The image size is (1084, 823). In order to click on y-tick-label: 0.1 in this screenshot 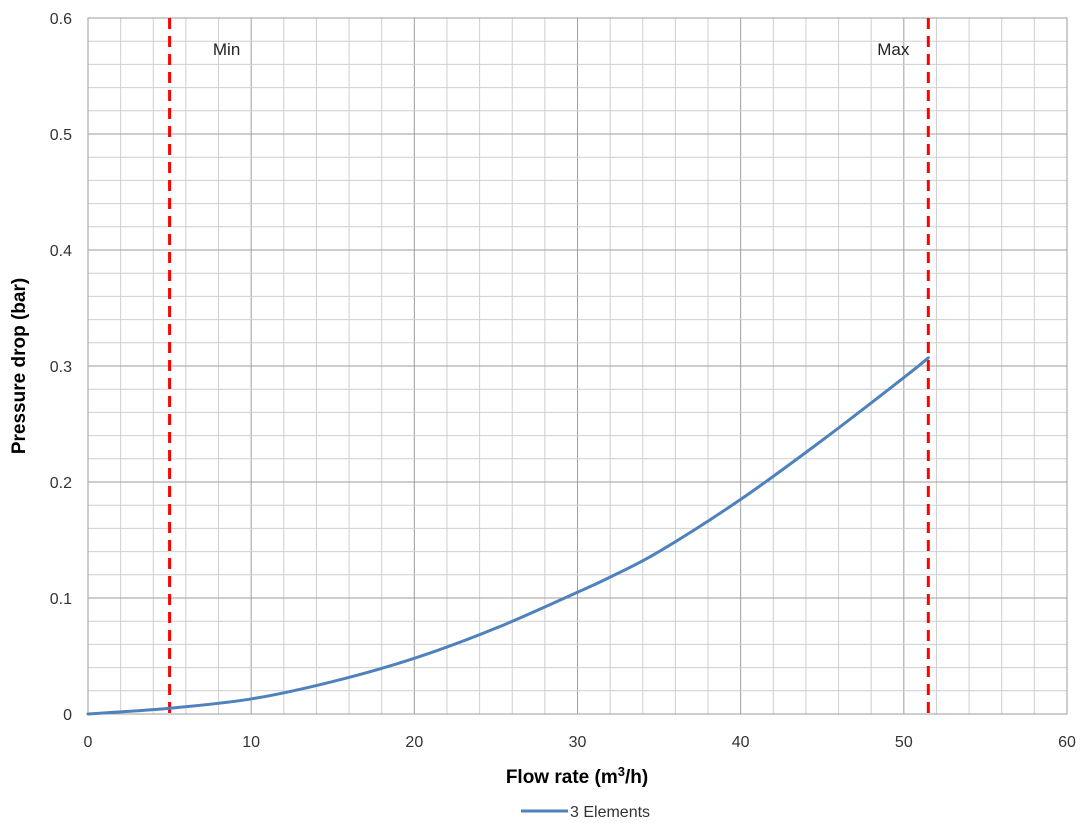, I will do `click(61, 599)`.